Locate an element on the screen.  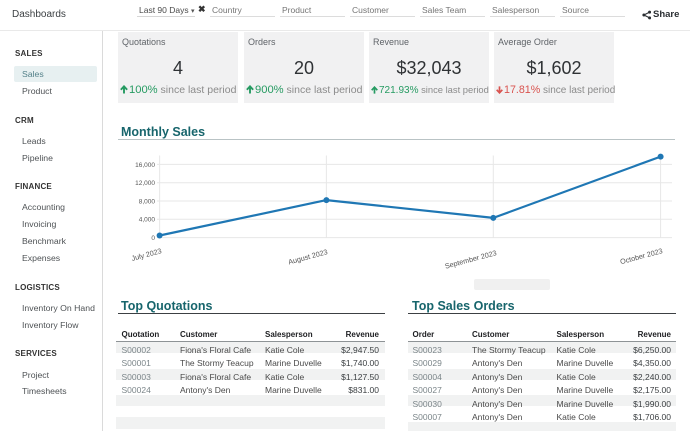
svg-text: September 2023 is located at coordinates (471, 259).